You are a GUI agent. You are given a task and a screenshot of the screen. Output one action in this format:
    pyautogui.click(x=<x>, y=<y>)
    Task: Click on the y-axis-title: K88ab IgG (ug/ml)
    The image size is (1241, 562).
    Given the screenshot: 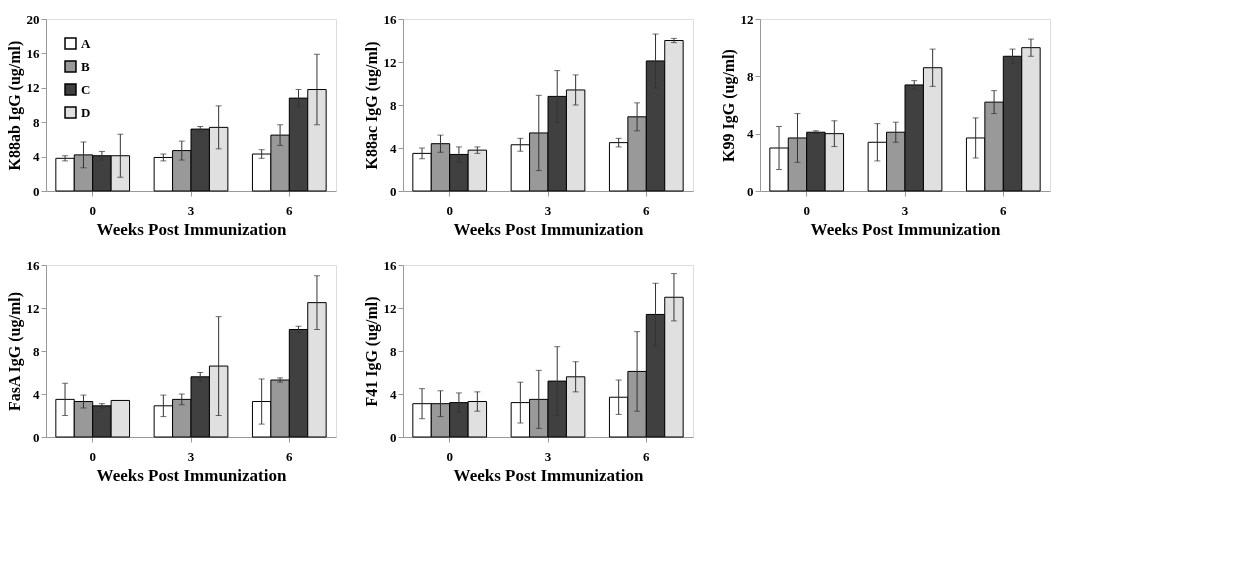 What is the action you would take?
    pyautogui.click(x=14, y=105)
    